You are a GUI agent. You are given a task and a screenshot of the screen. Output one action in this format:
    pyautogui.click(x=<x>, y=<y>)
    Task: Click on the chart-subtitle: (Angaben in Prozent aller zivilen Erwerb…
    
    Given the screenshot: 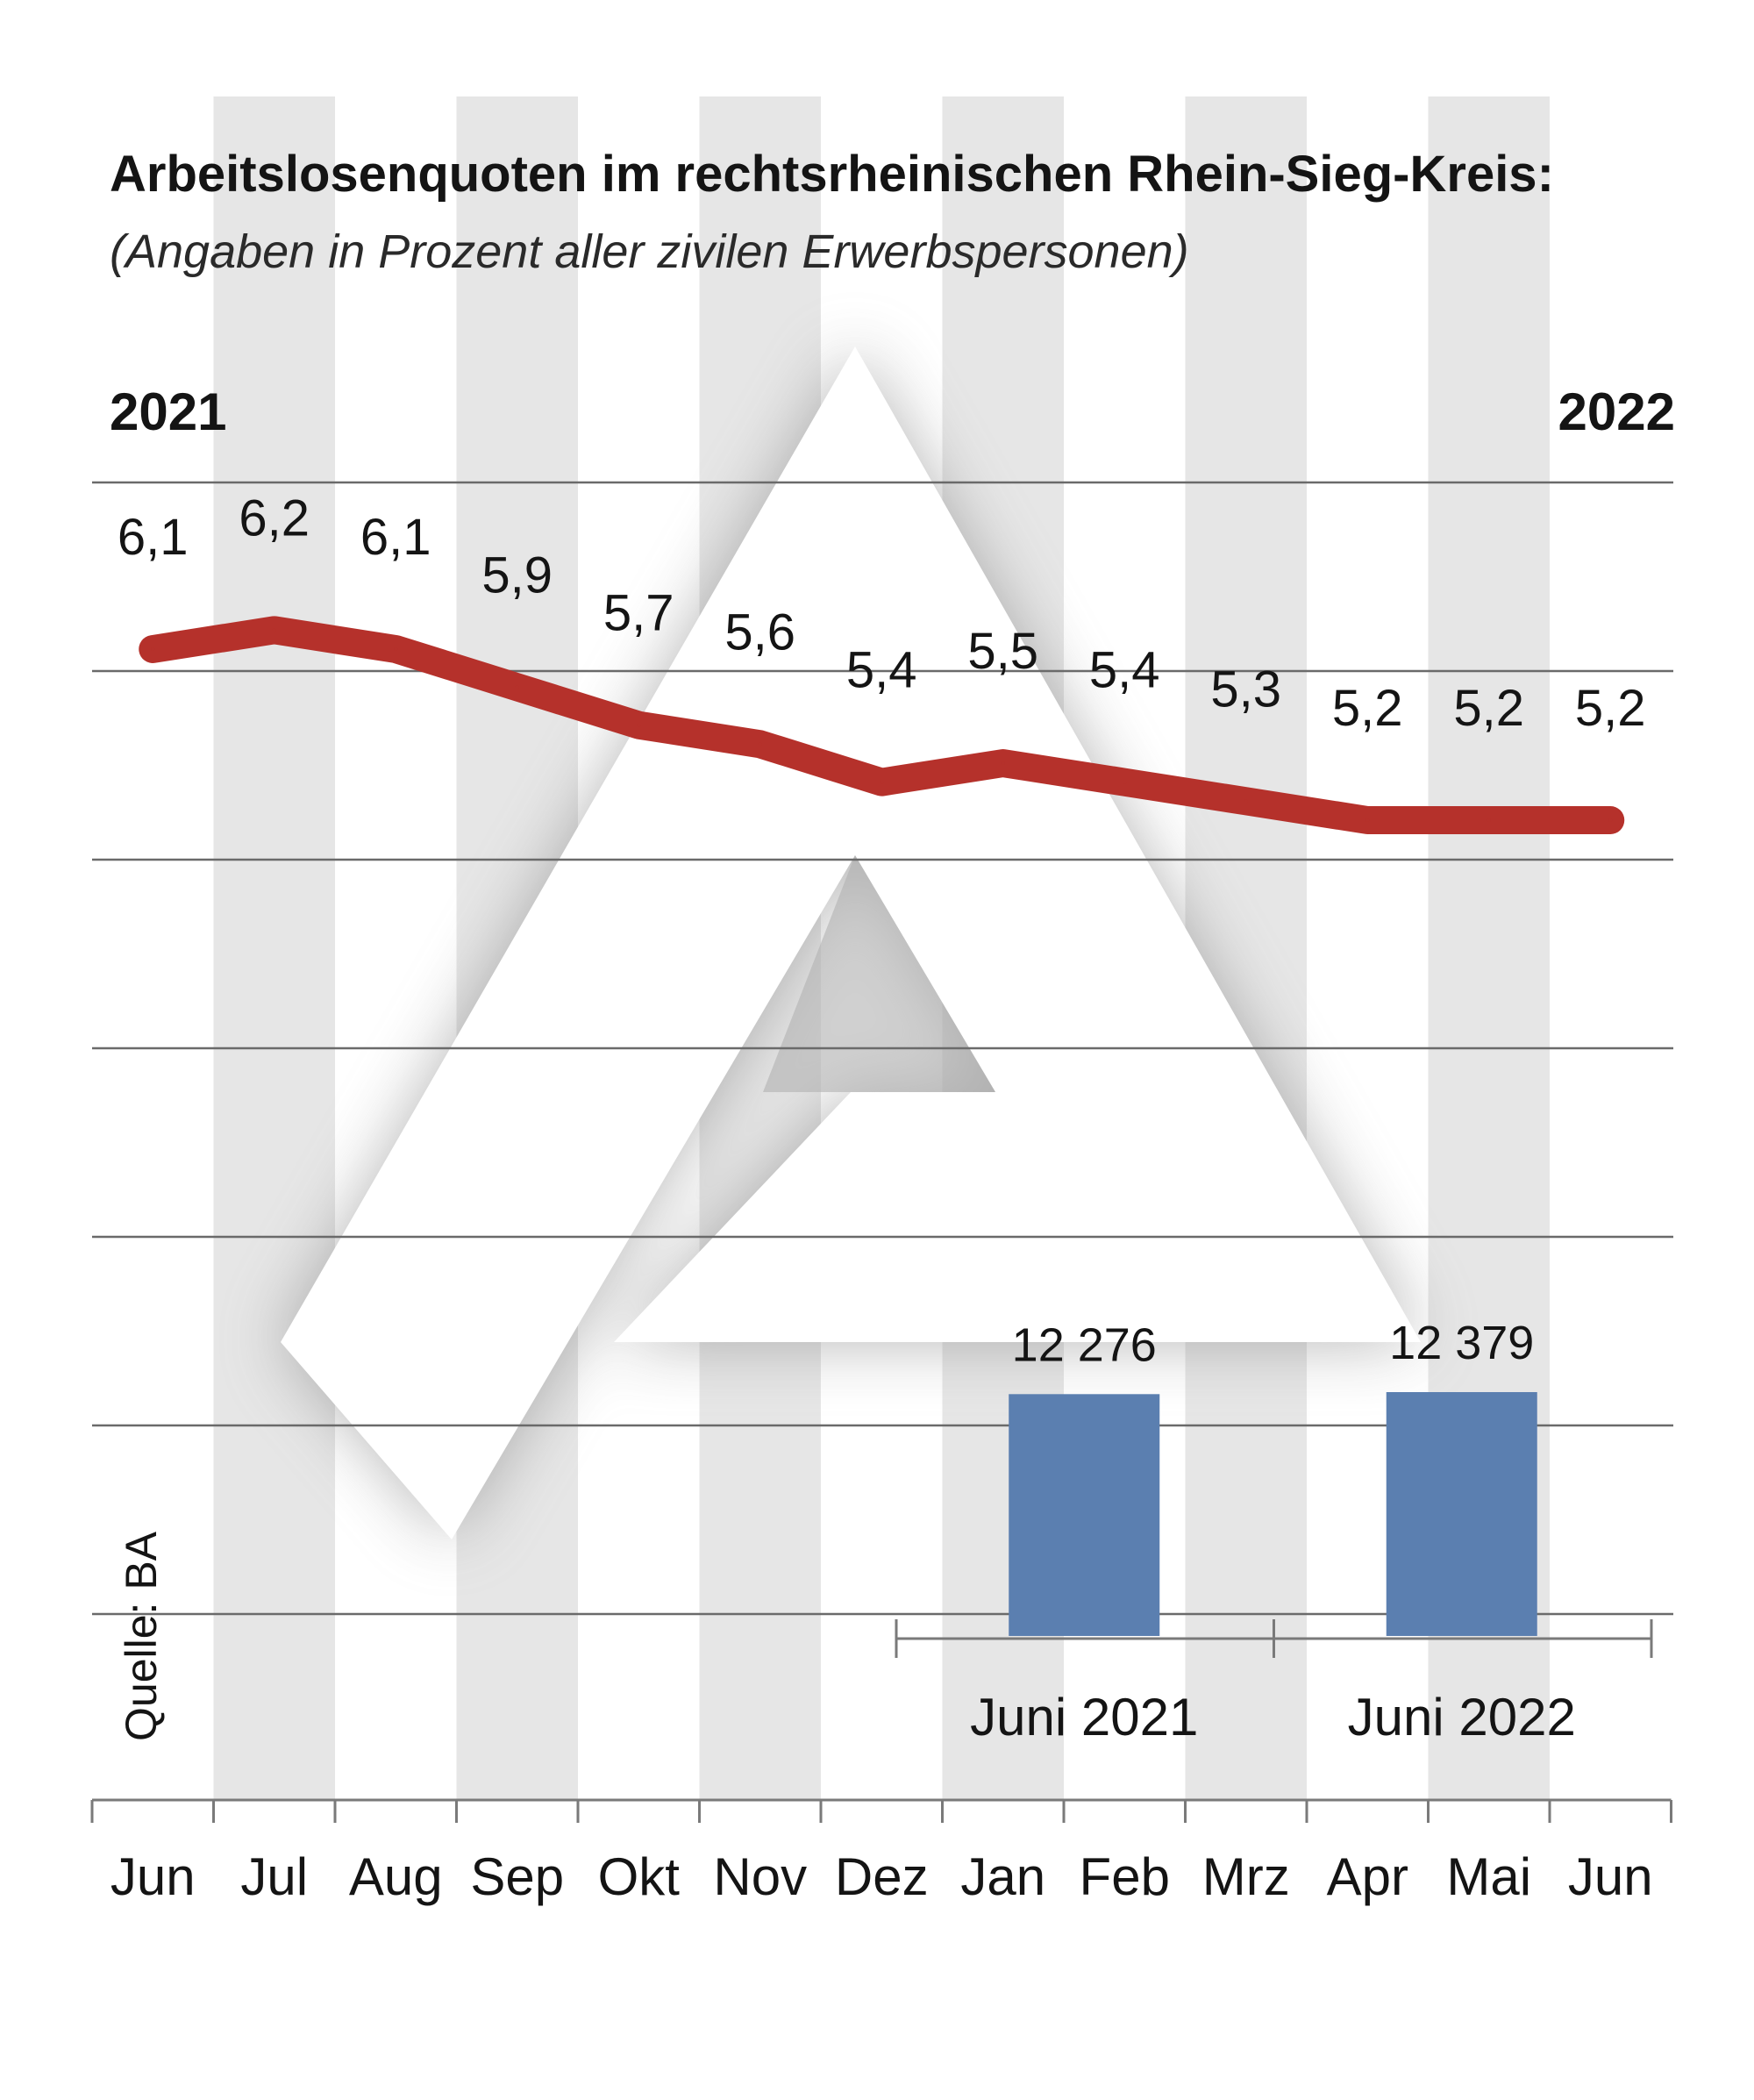 What is the action you would take?
    pyautogui.click(x=649, y=251)
    